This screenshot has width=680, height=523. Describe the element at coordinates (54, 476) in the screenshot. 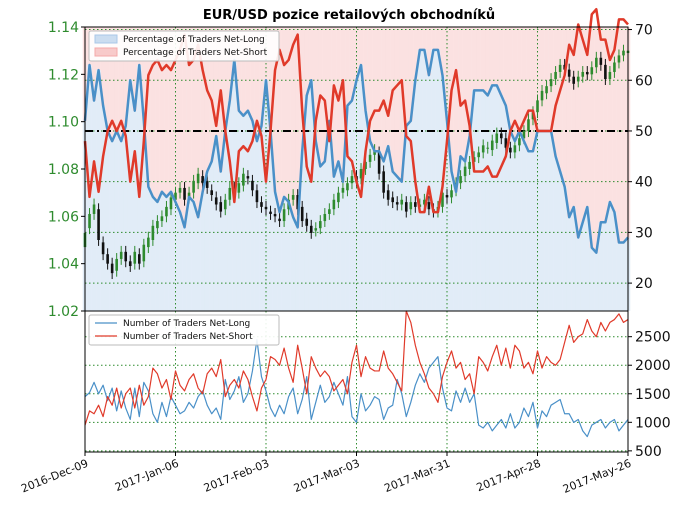

I see `x-axis-tick-label: 2016-Dec-09` at that location.